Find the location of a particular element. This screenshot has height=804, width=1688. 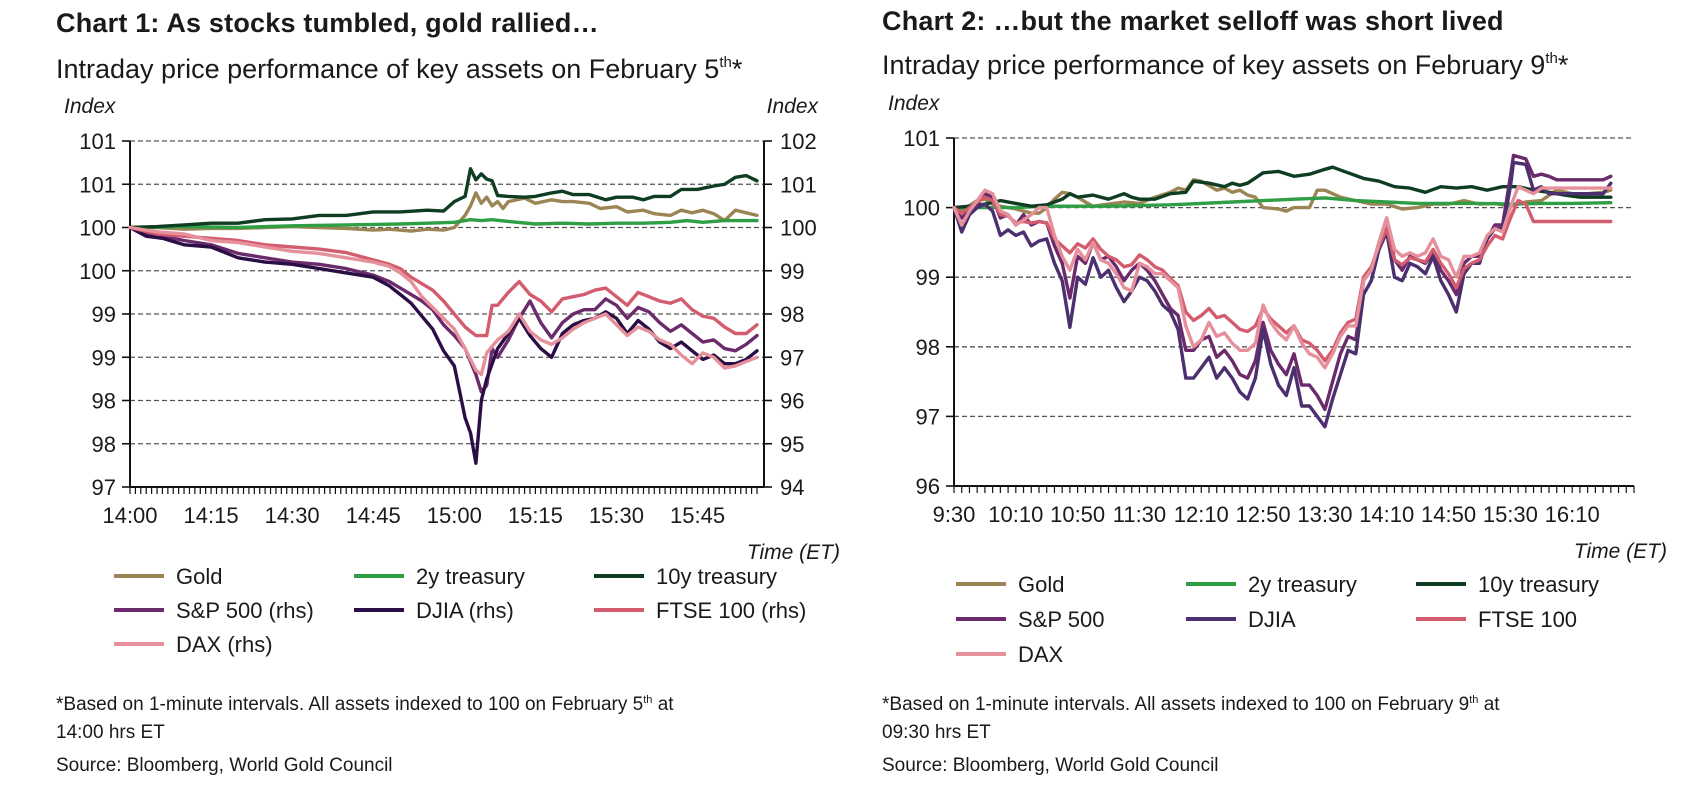

x-tick-label: 16:10 is located at coordinates (1572, 514).